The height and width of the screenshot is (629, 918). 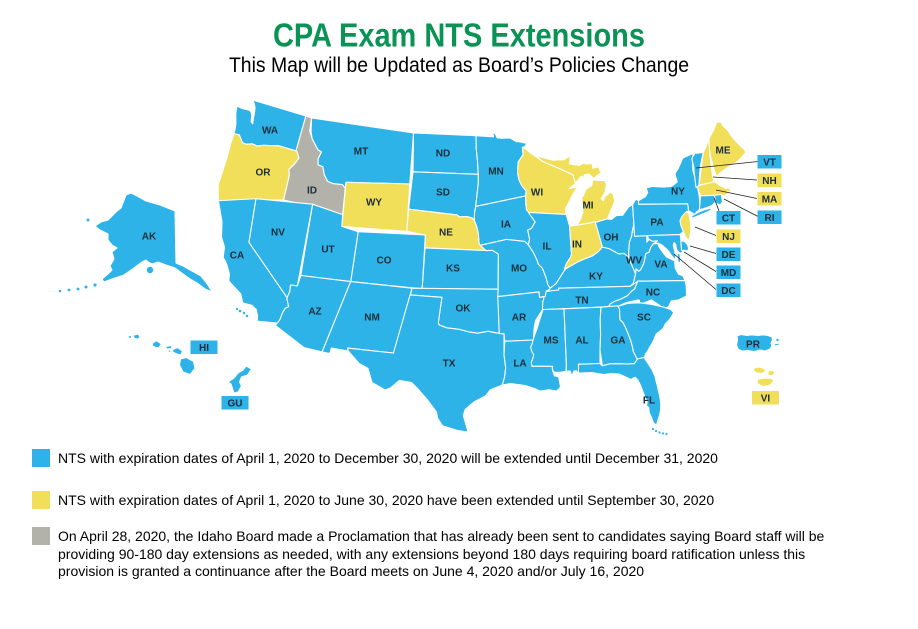 What do you see at coordinates (519, 364) in the screenshot?
I see `svg-text: LA` at bounding box center [519, 364].